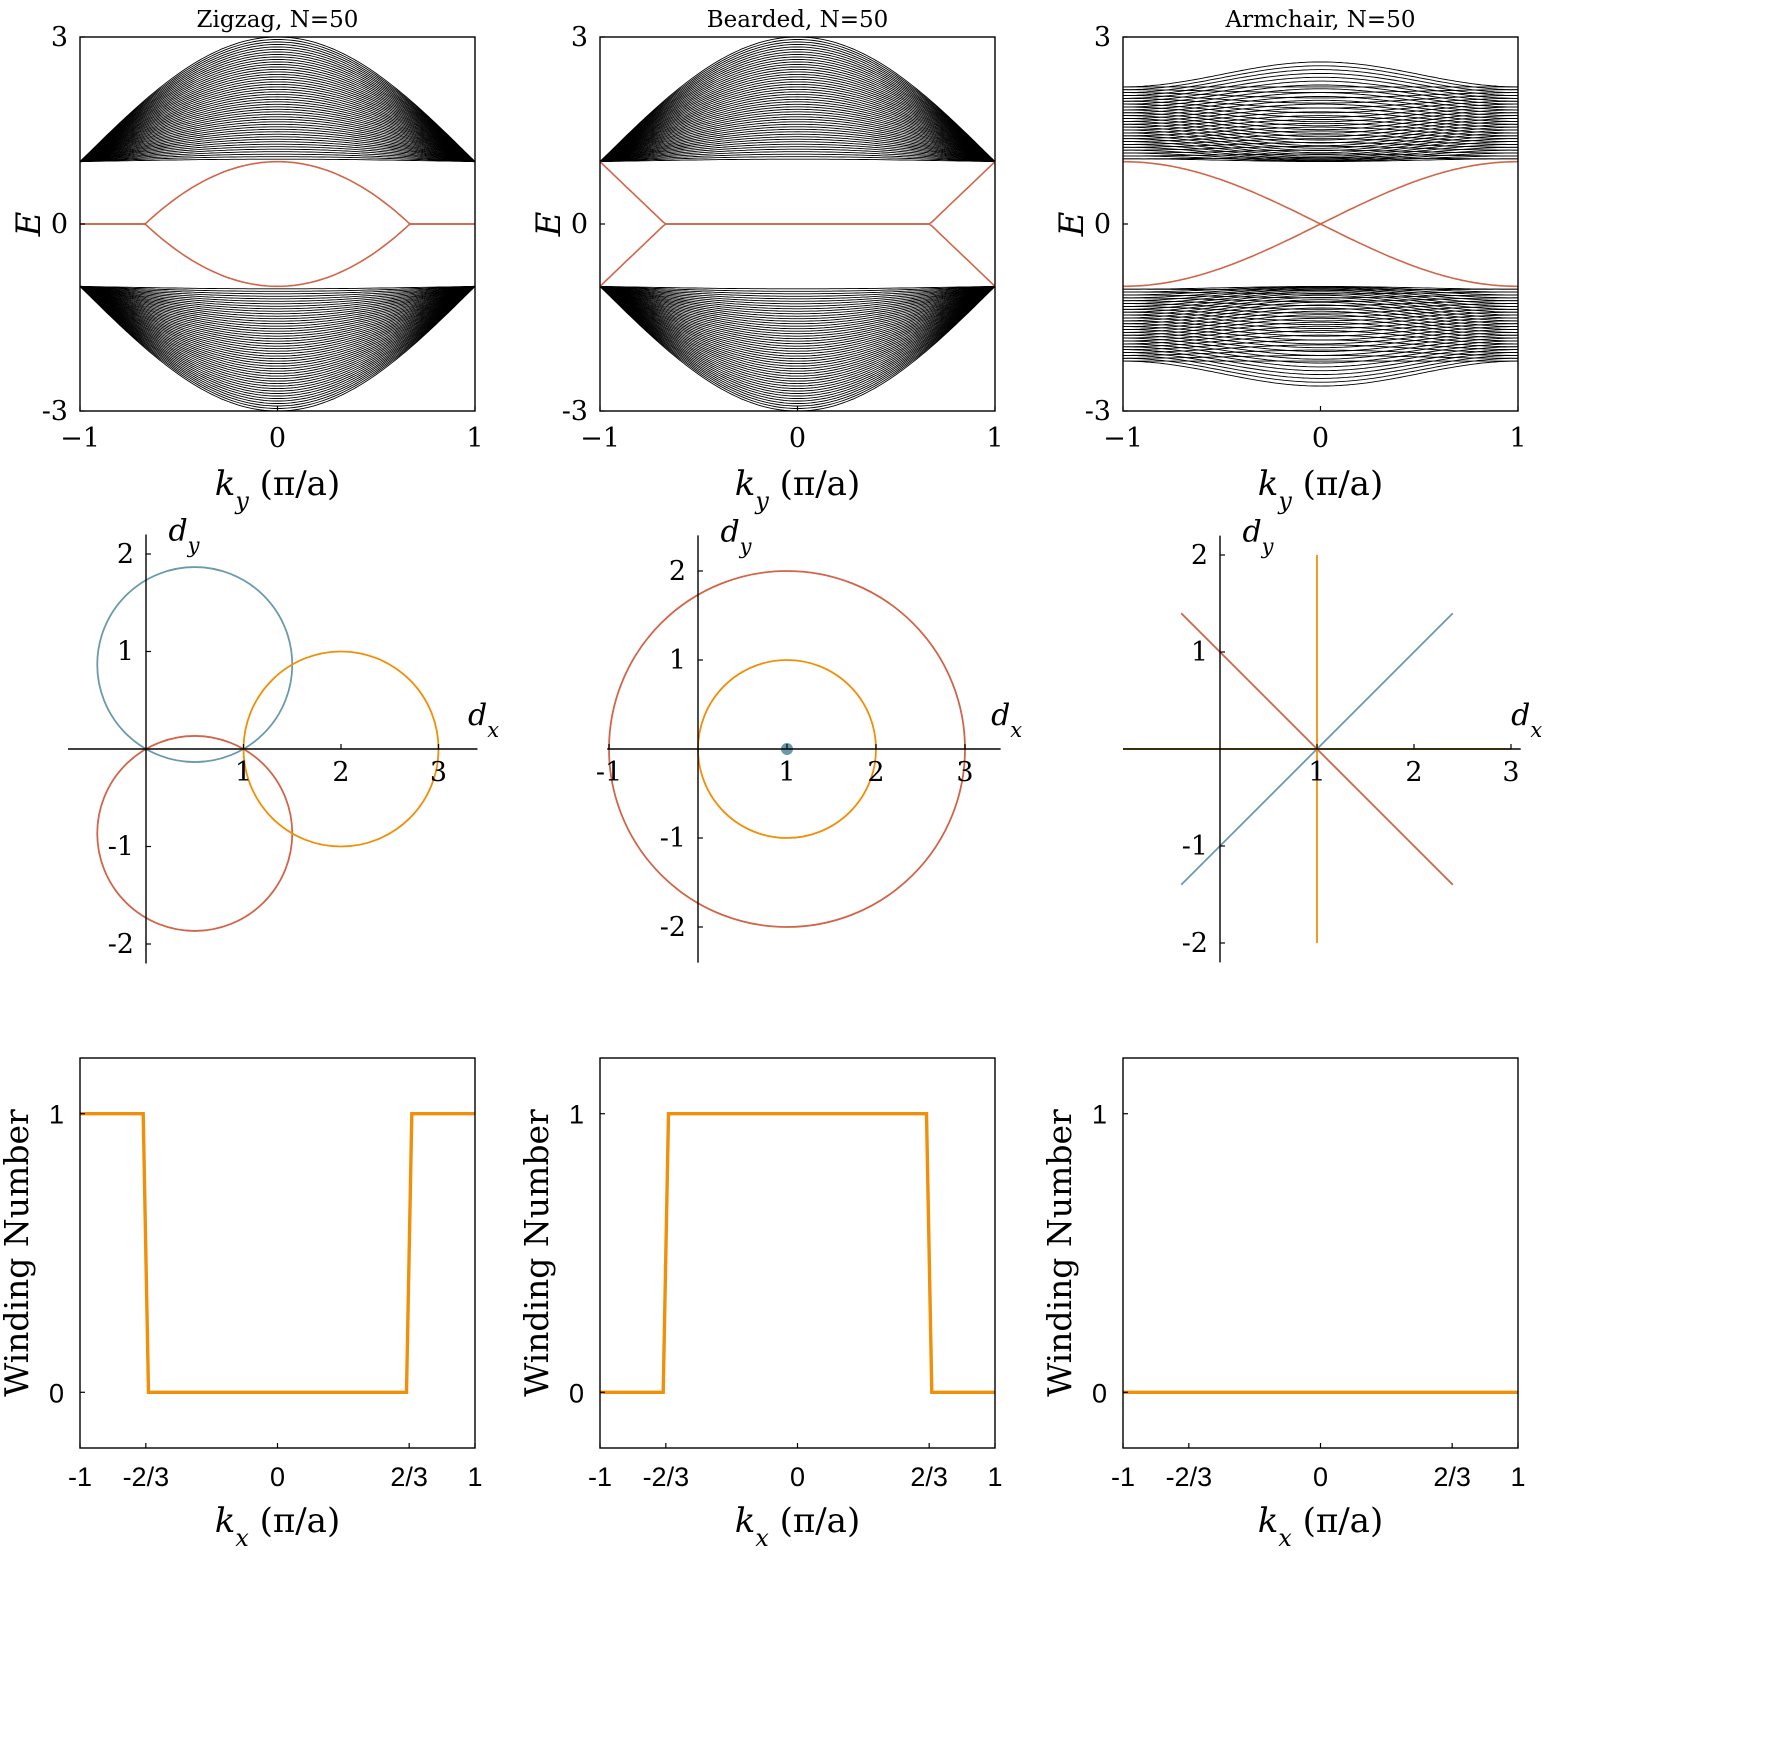 Image resolution: width=1772 pixels, height=1743 pixels. Describe the element at coordinates (736, 536) in the screenshot. I see `d-y-axis-label: dy` at that location.